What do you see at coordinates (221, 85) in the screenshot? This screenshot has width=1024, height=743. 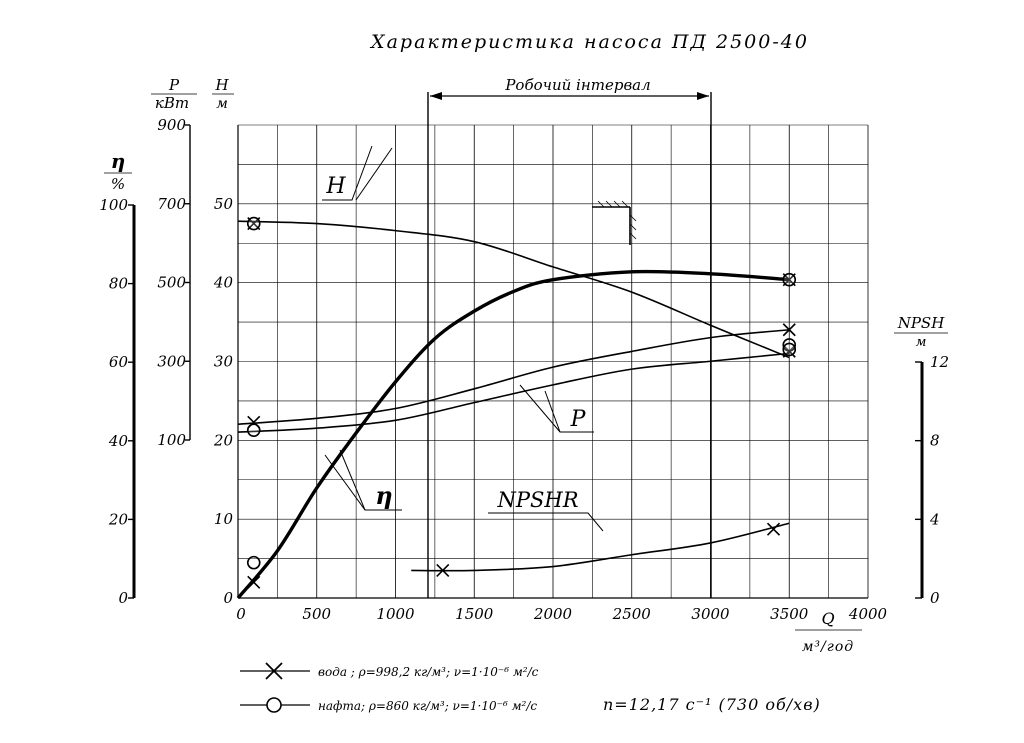 I see `h-axis-label: H` at bounding box center [221, 85].